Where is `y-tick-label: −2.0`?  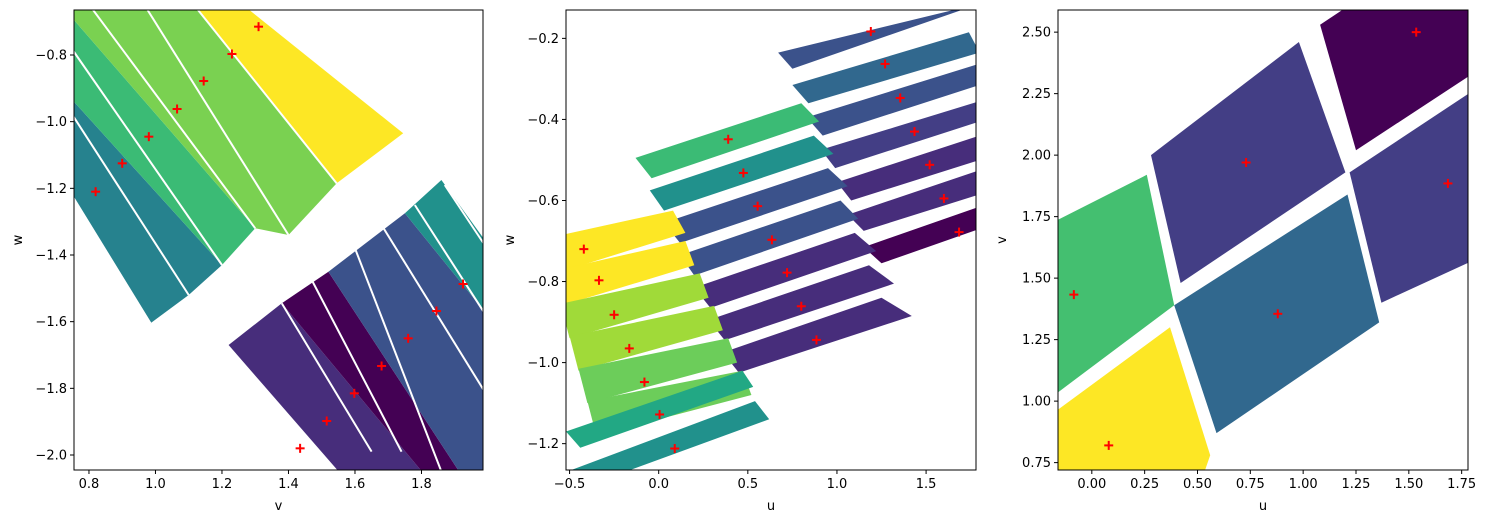 y-tick-label: −2.0 is located at coordinates (51, 456).